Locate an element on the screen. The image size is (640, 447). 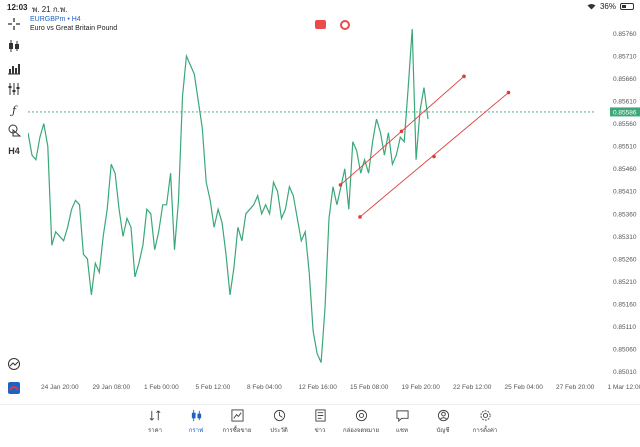
y-tick-label: 0.85110 is located at coordinates (624, 327).